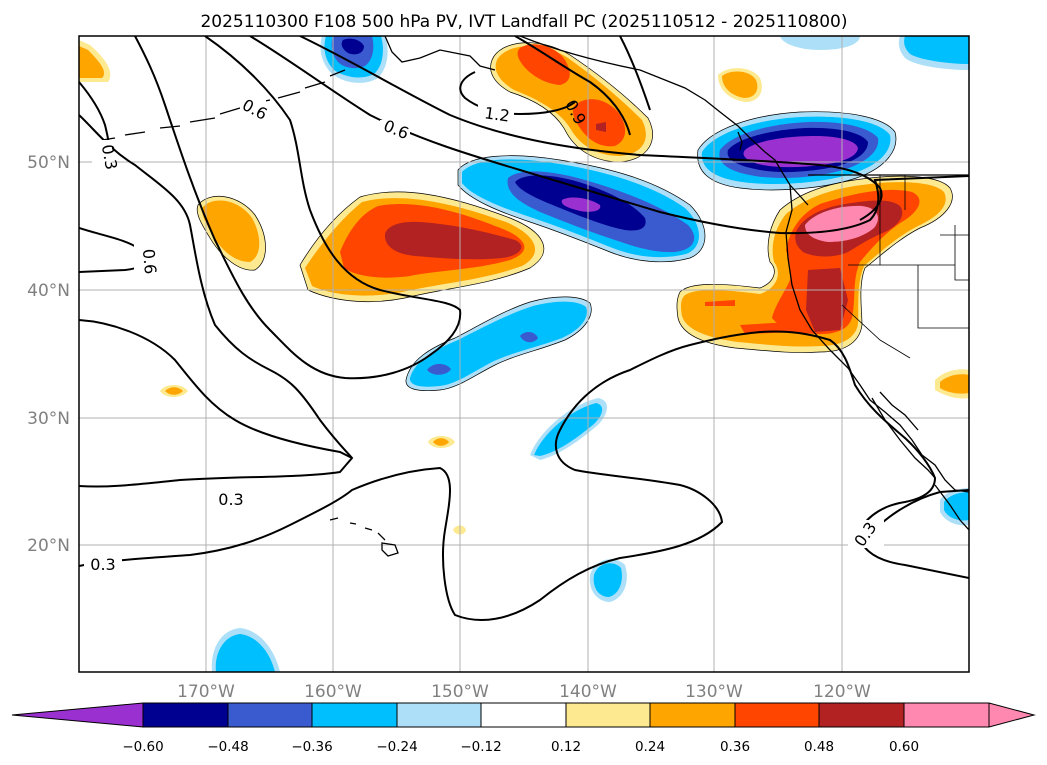 This screenshot has width=1047, height=765. What do you see at coordinates (231, 233) in the screenshot?
I see `positive-anomaly-west` at bounding box center [231, 233].